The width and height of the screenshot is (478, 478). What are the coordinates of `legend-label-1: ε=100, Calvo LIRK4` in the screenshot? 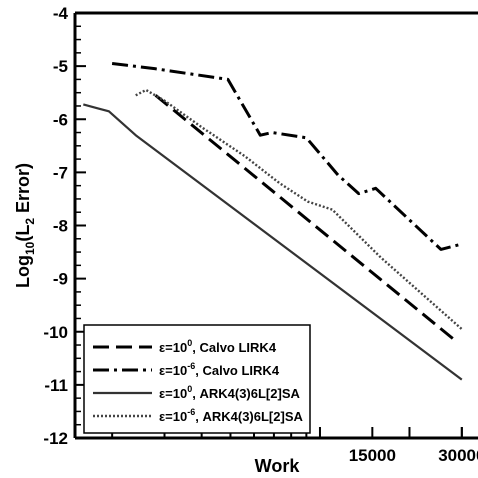 It's located at (218, 346).